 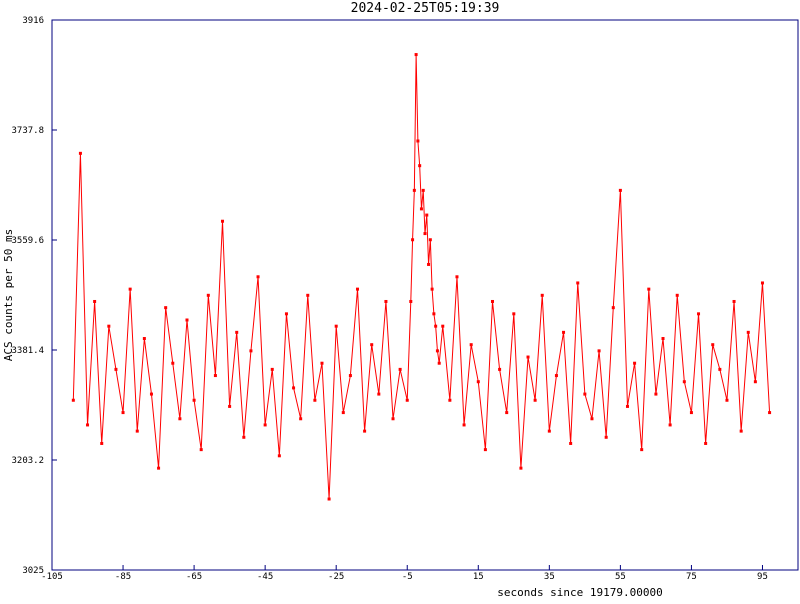 What do you see at coordinates (194, 577) in the screenshot?
I see `x-tick-label: -65` at bounding box center [194, 577].